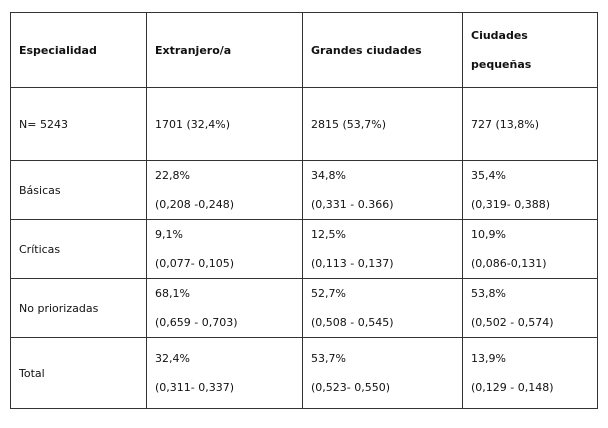  Describe the element at coordinates (78, 50) in the screenshot. I see `header-cell: Especialidad` at that location.